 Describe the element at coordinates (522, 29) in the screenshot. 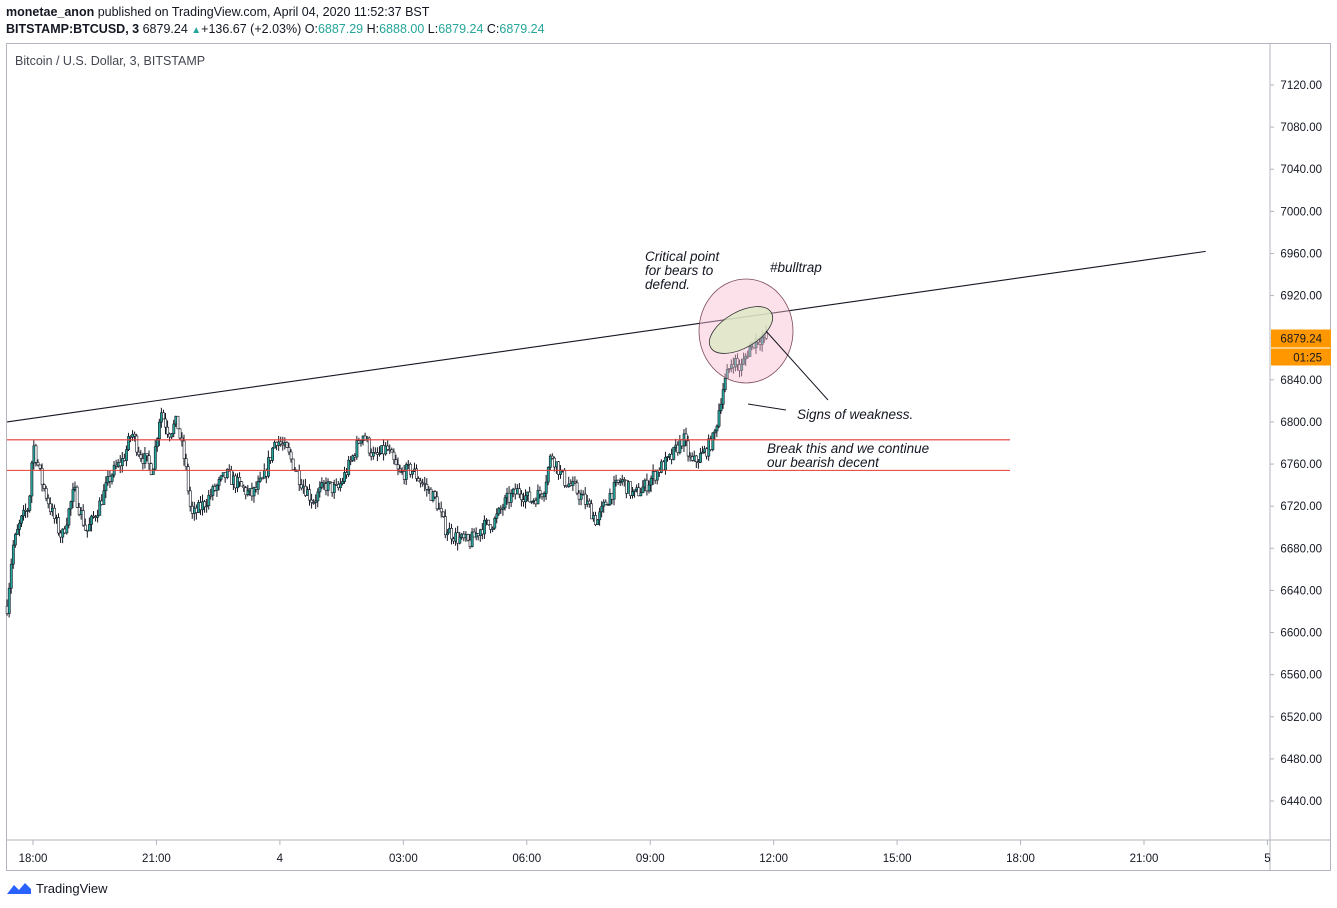

I see `close-value: 6879.24` at that location.